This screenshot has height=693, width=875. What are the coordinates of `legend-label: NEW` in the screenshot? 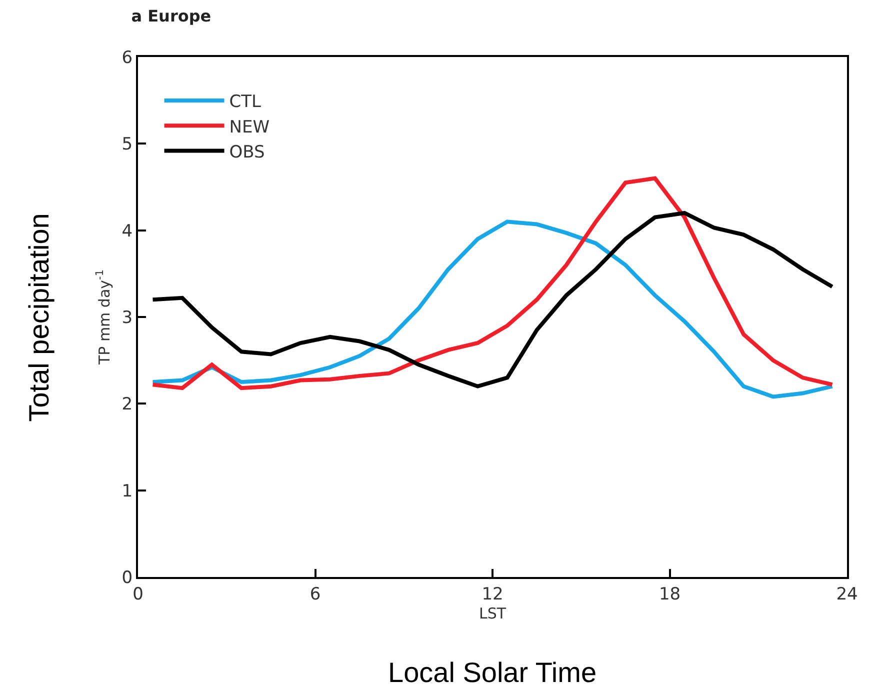 It's located at (249, 127).